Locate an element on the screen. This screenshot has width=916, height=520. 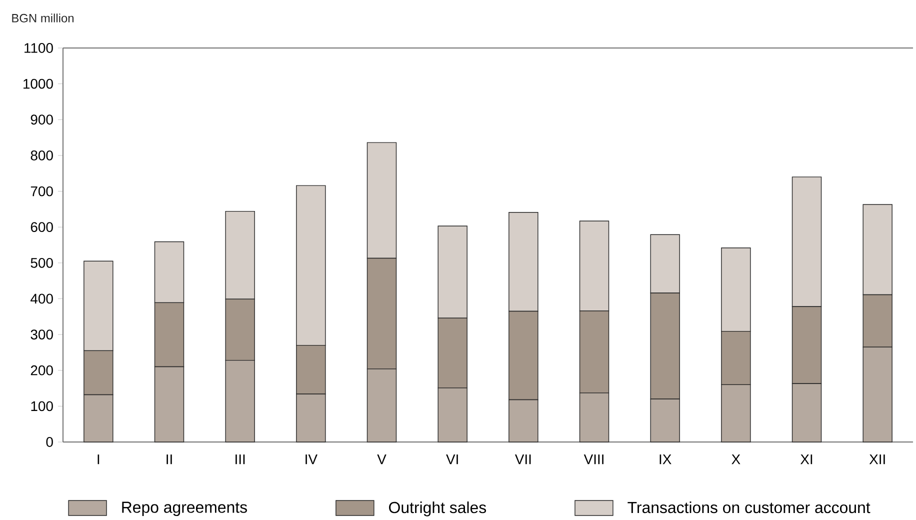
y-tick-label: 100 is located at coordinates (42, 406).